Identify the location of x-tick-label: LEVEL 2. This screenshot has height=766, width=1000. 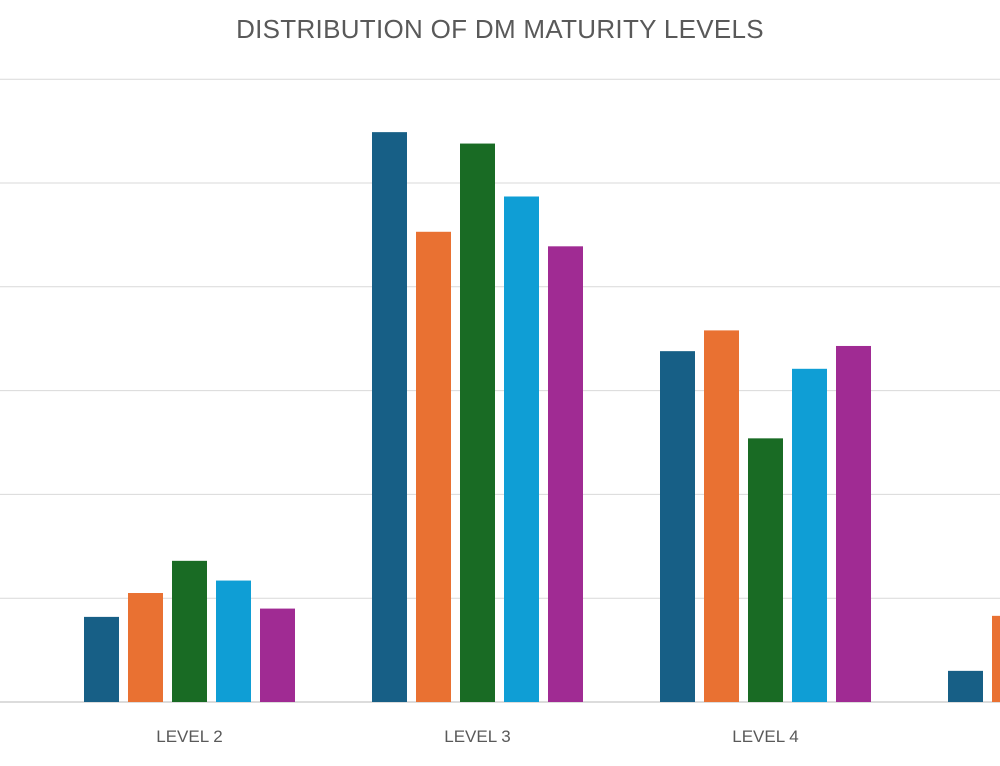
(189, 736).